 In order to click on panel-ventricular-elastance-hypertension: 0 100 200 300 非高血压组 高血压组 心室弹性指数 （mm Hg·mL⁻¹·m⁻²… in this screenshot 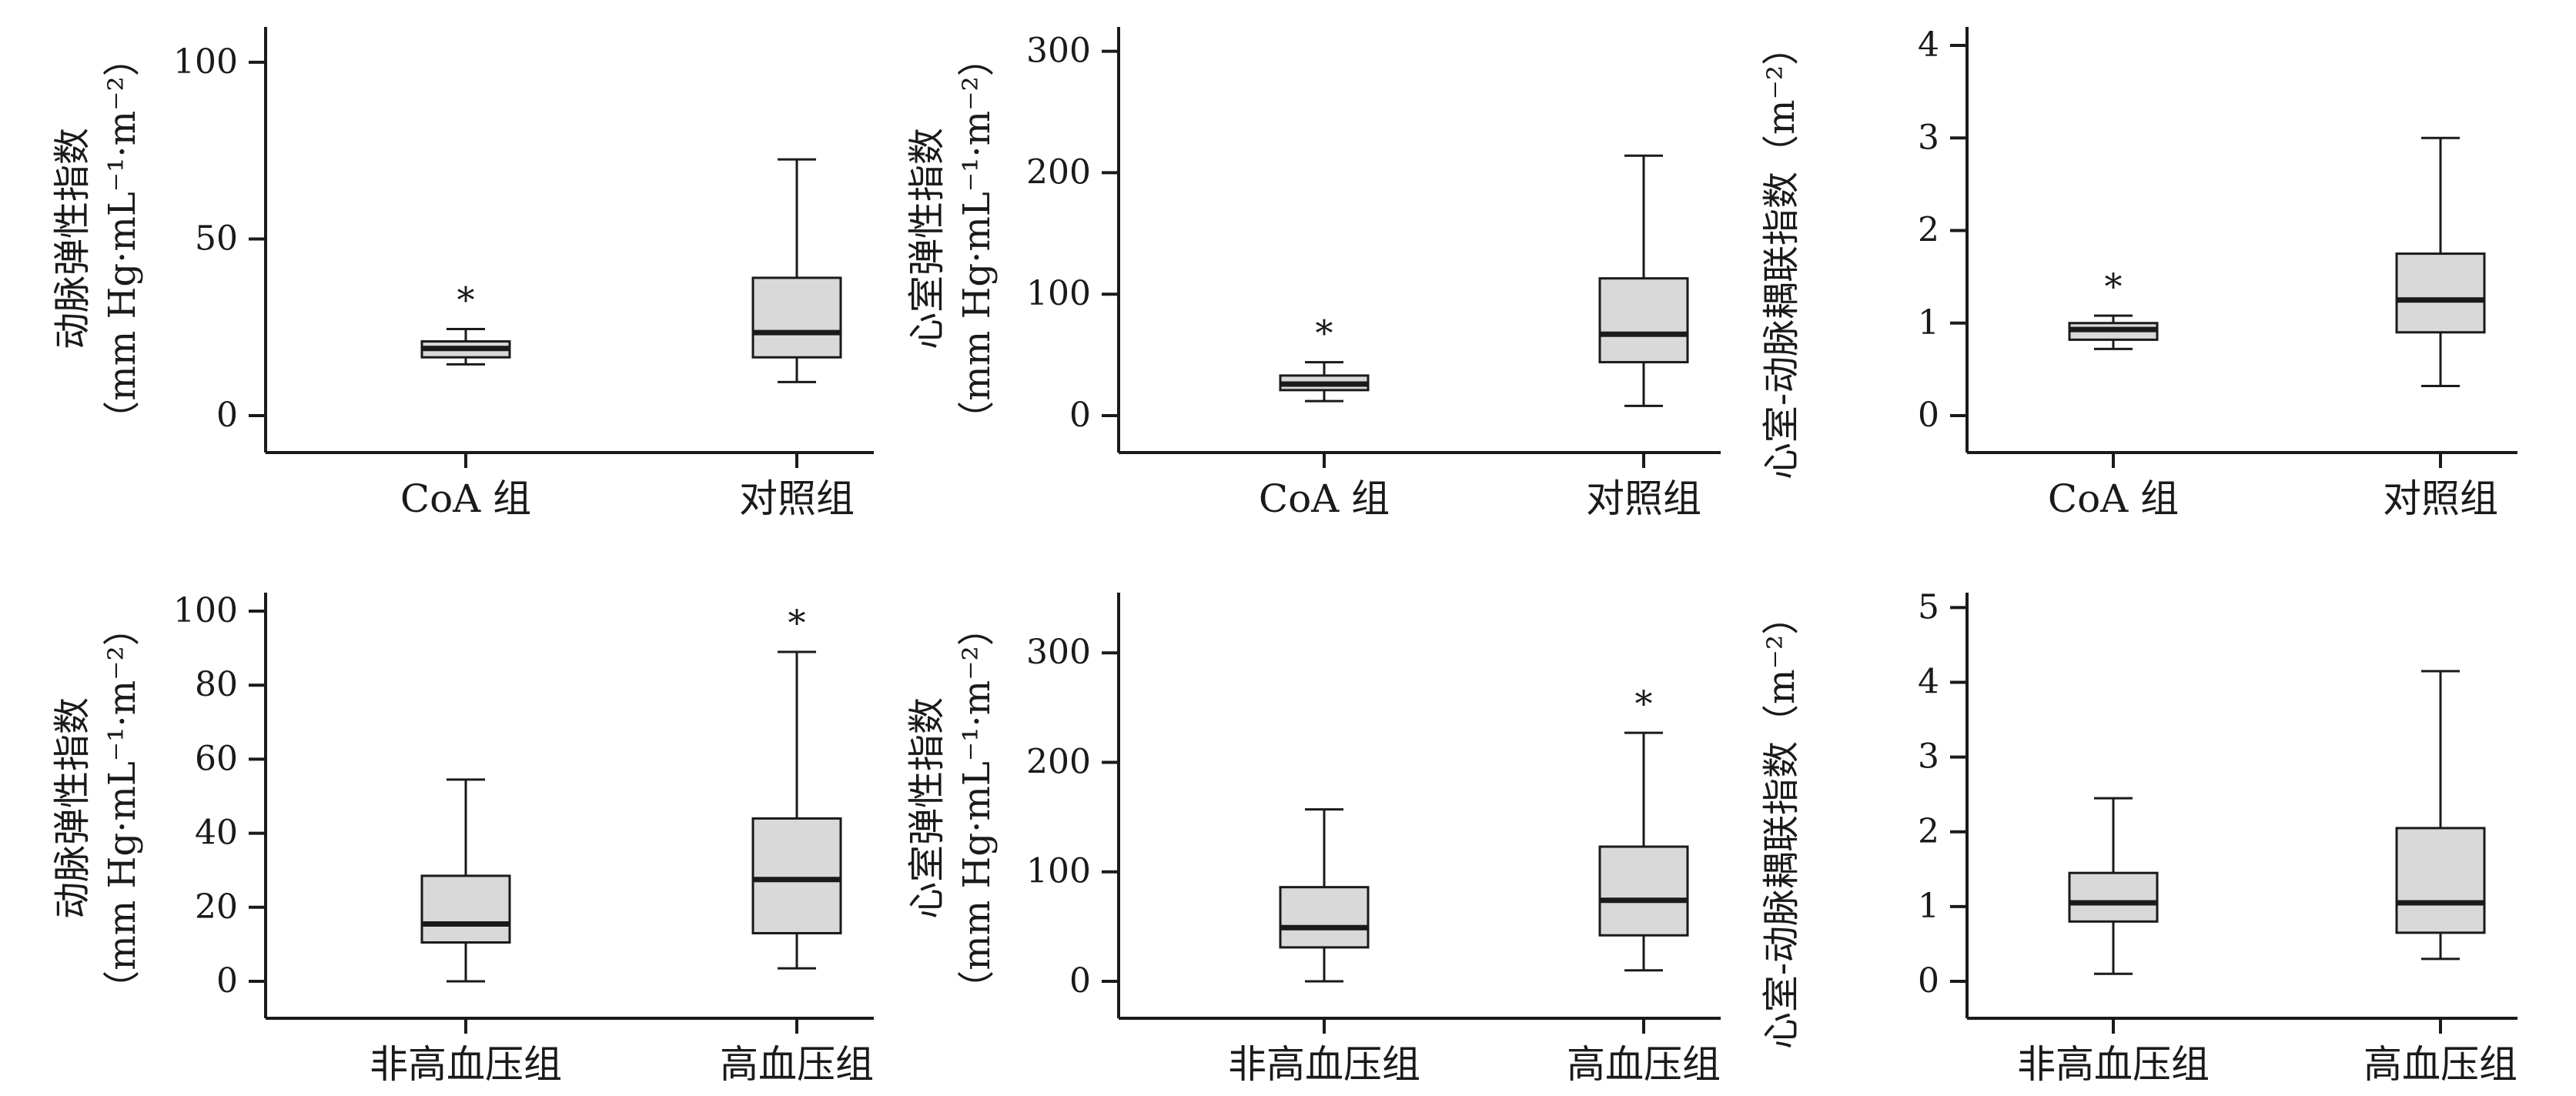, I will do `click(1313, 840)`.